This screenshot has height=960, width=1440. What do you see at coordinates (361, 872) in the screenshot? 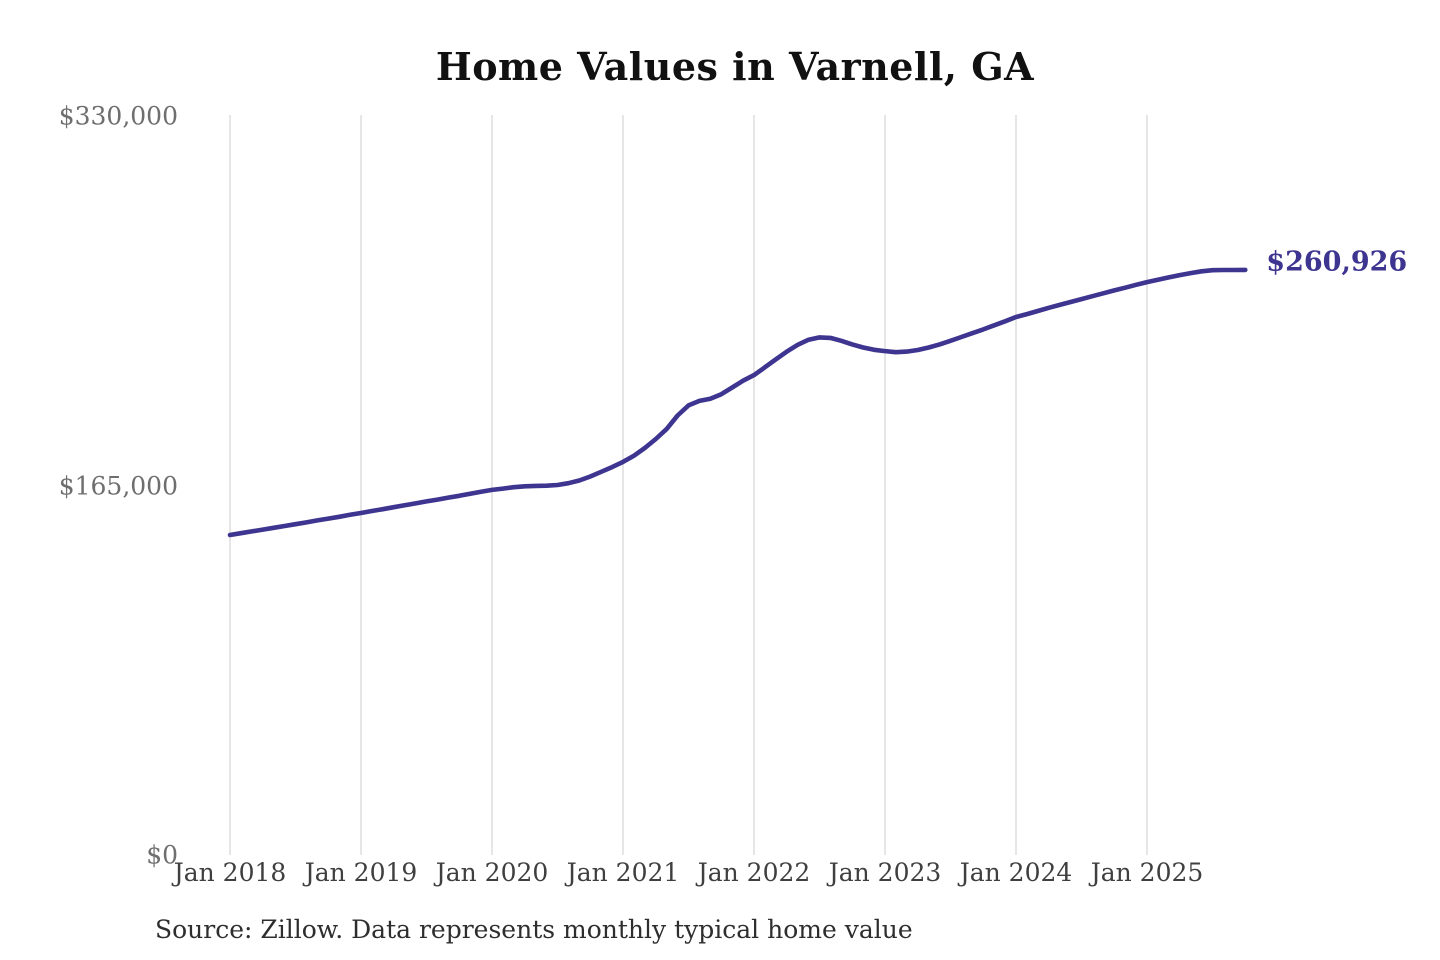
I see `x-tick-jan-2019: Jan 2019` at bounding box center [361, 872].